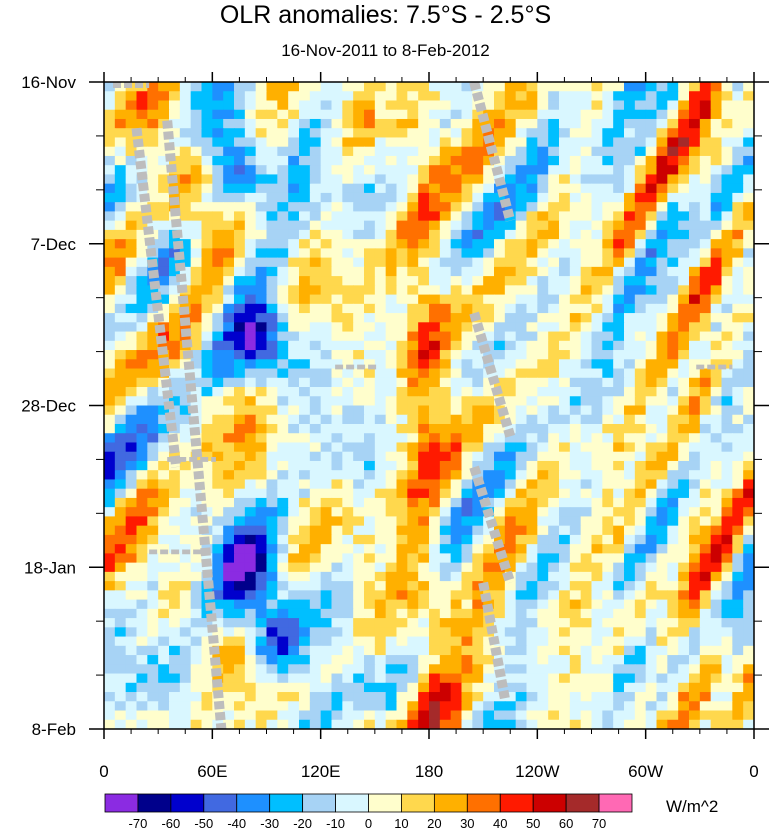 The image size is (771, 830). Describe the element at coordinates (450, 803) in the screenshot. I see `colorbar-swatch` at that location.